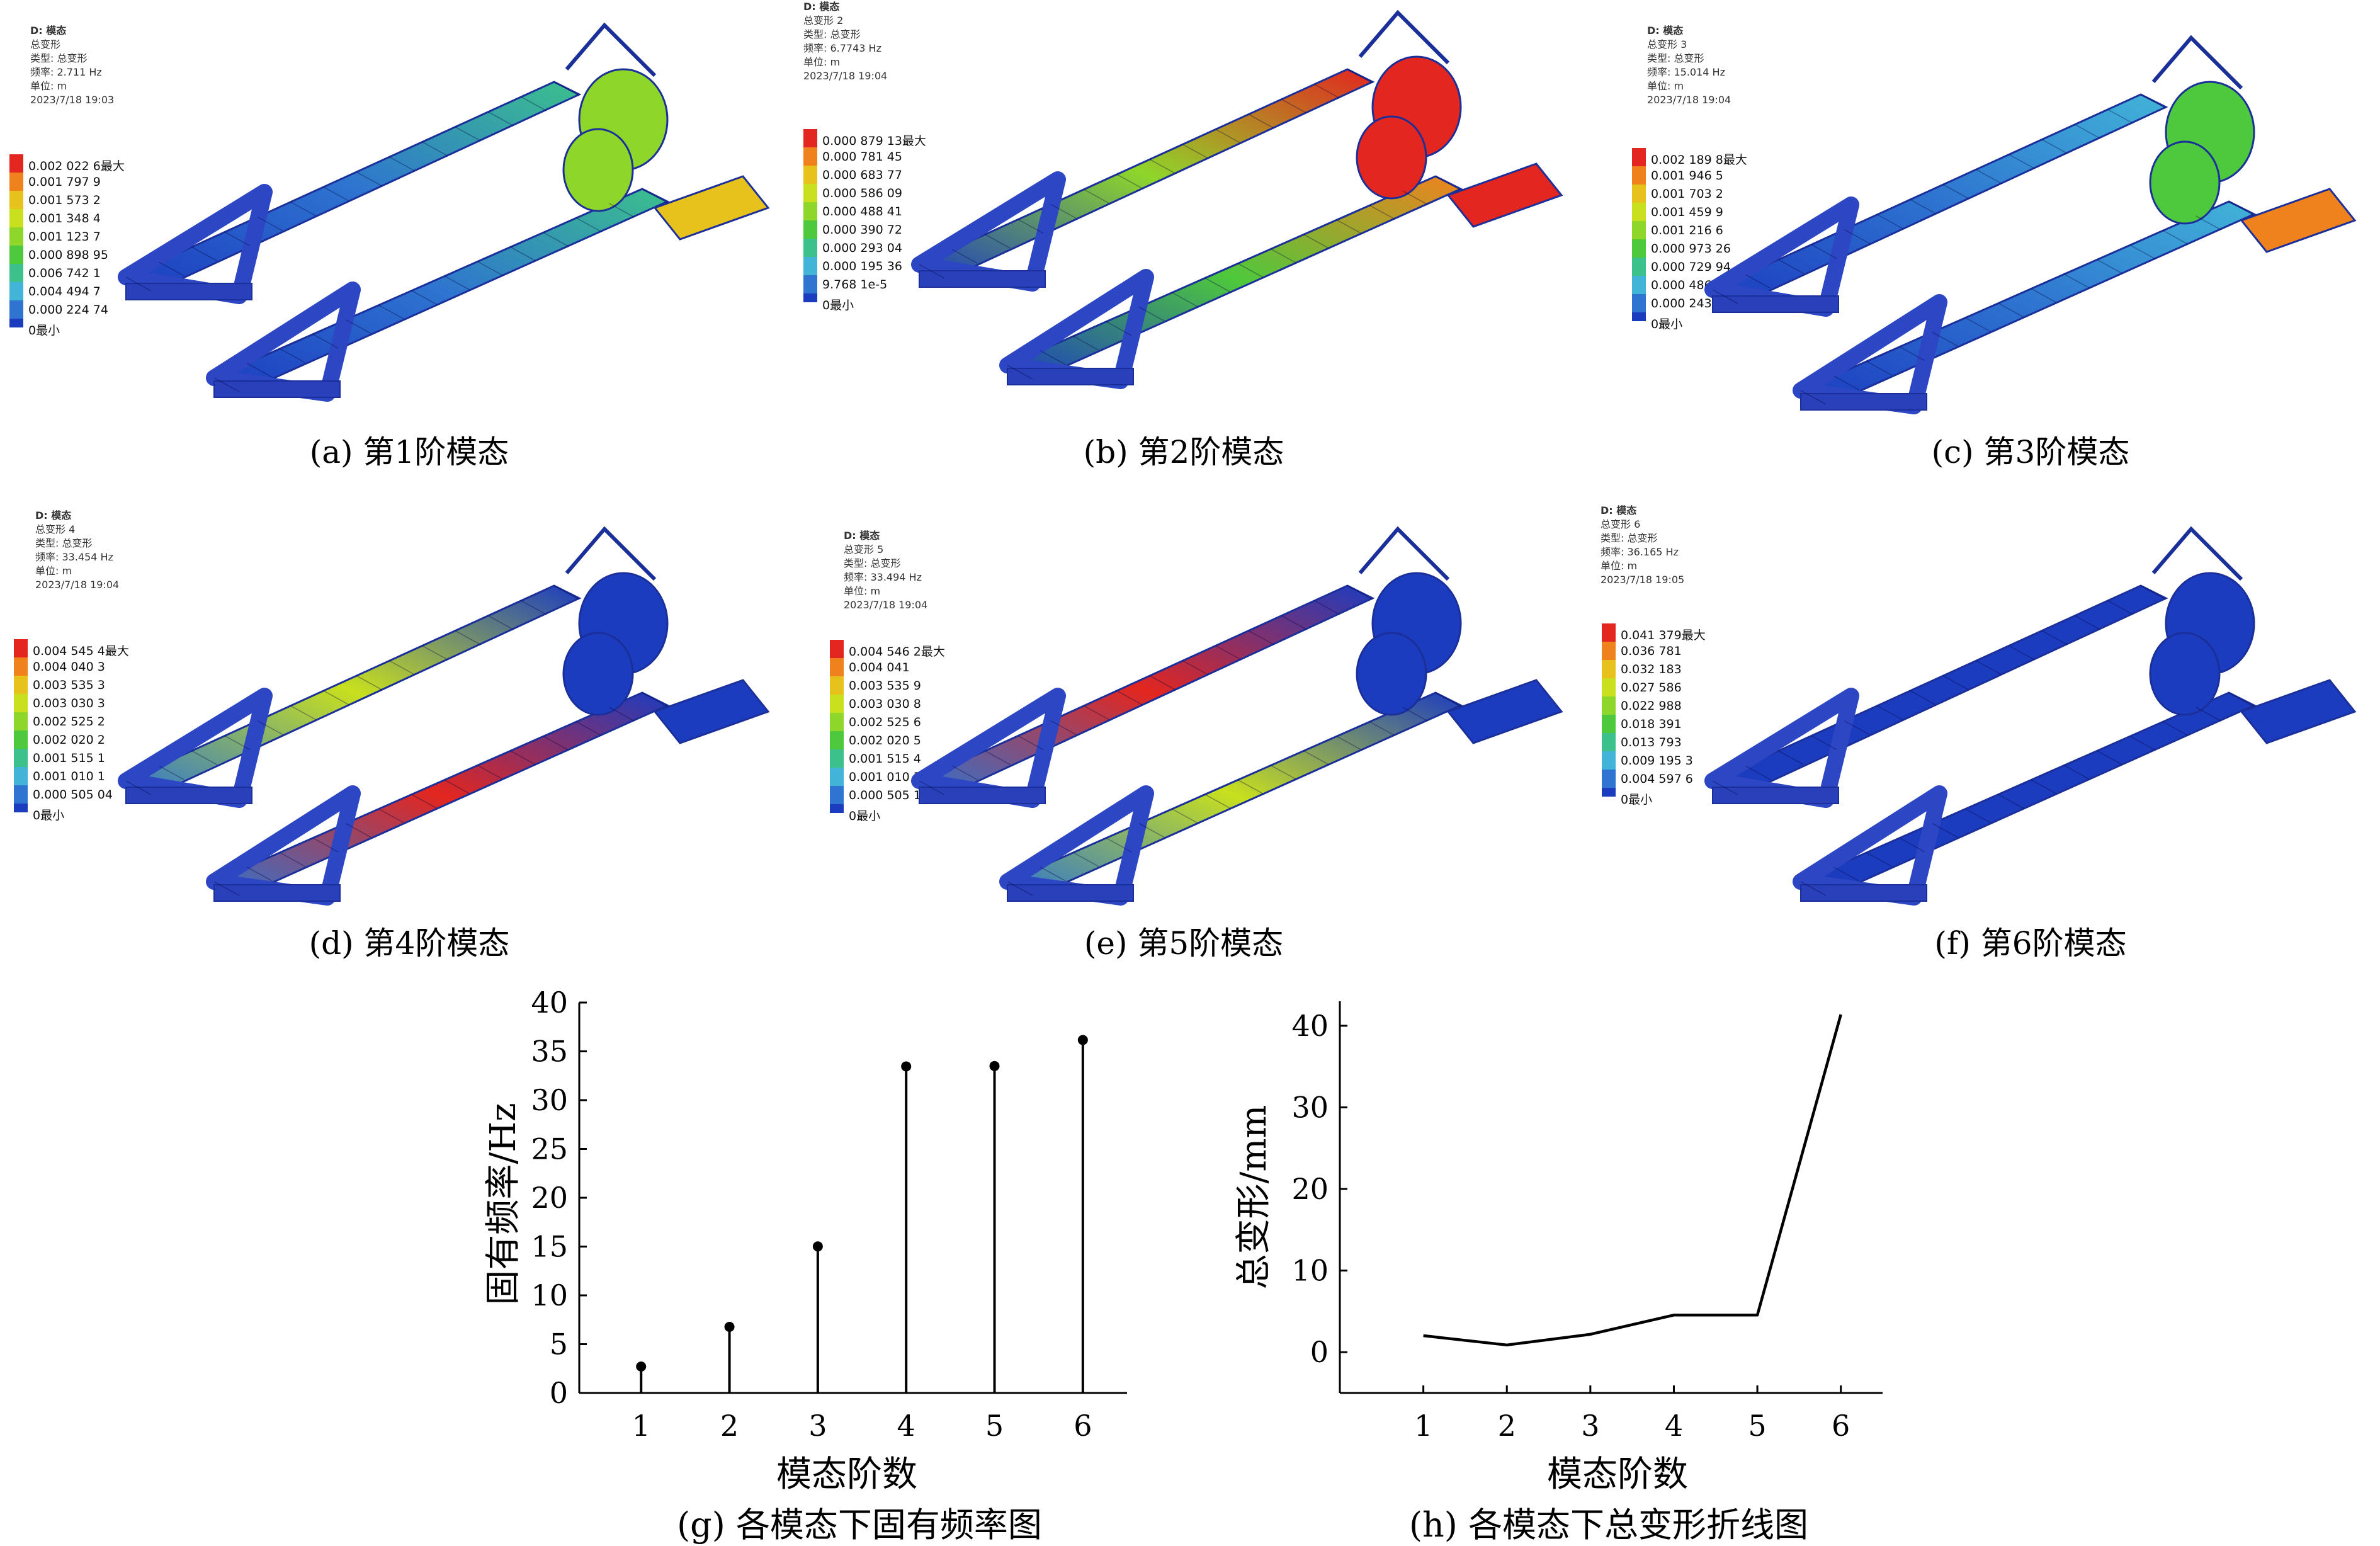 The height and width of the screenshot is (1546, 2380). What do you see at coordinates (1687, 176) in the screenshot?
I see `legend-label: 0.001 946 5` at bounding box center [1687, 176].